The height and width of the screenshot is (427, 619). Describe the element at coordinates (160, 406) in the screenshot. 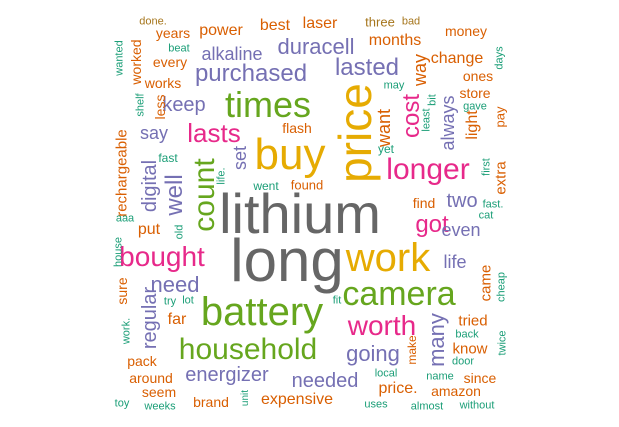

I see `word-weeks: weeks` at that location.